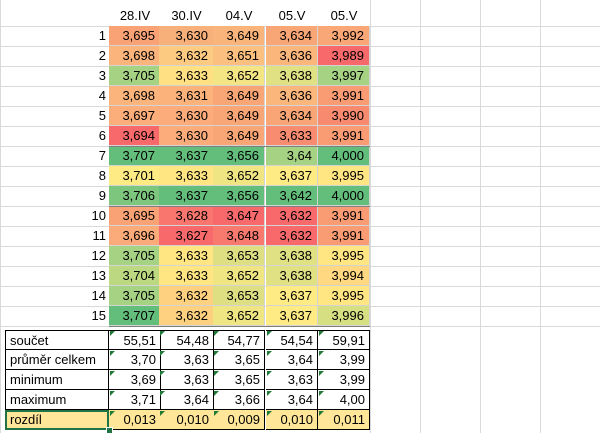 The height and width of the screenshot is (434, 600). What do you see at coordinates (102, 55) in the screenshot?
I see `row-number: 2` at bounding box center [102, 55].